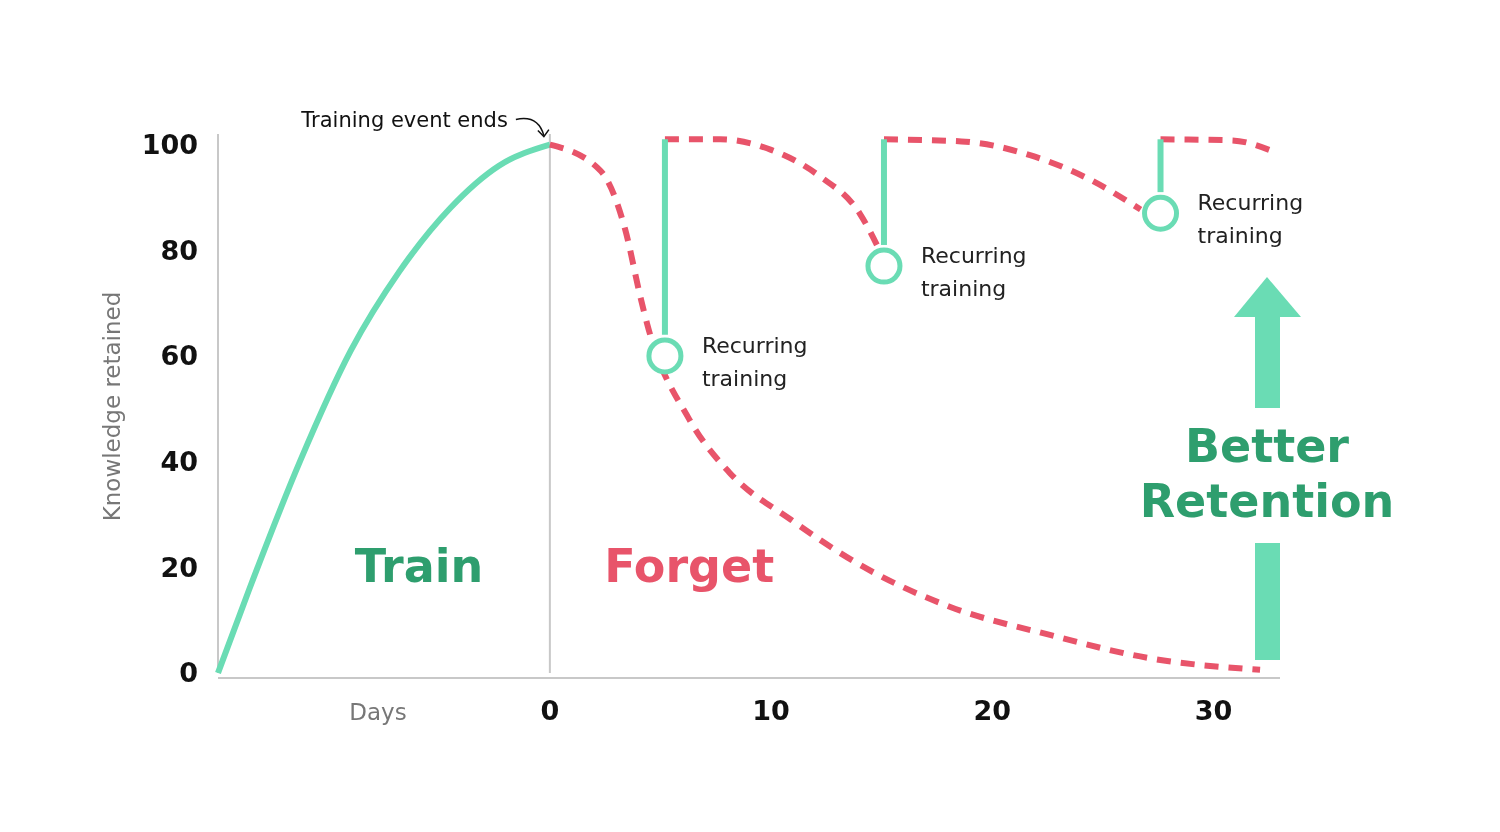 The image size is (1500, 832). What do you see at coordinates (112, 406) in the screenshot?
I see `y-axis-title: Knowledge retained` at bounding box center [112, 406].